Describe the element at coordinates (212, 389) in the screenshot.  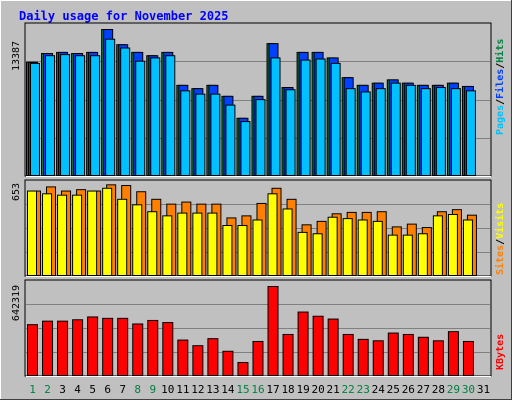
I see `day-label: 13` at that location.